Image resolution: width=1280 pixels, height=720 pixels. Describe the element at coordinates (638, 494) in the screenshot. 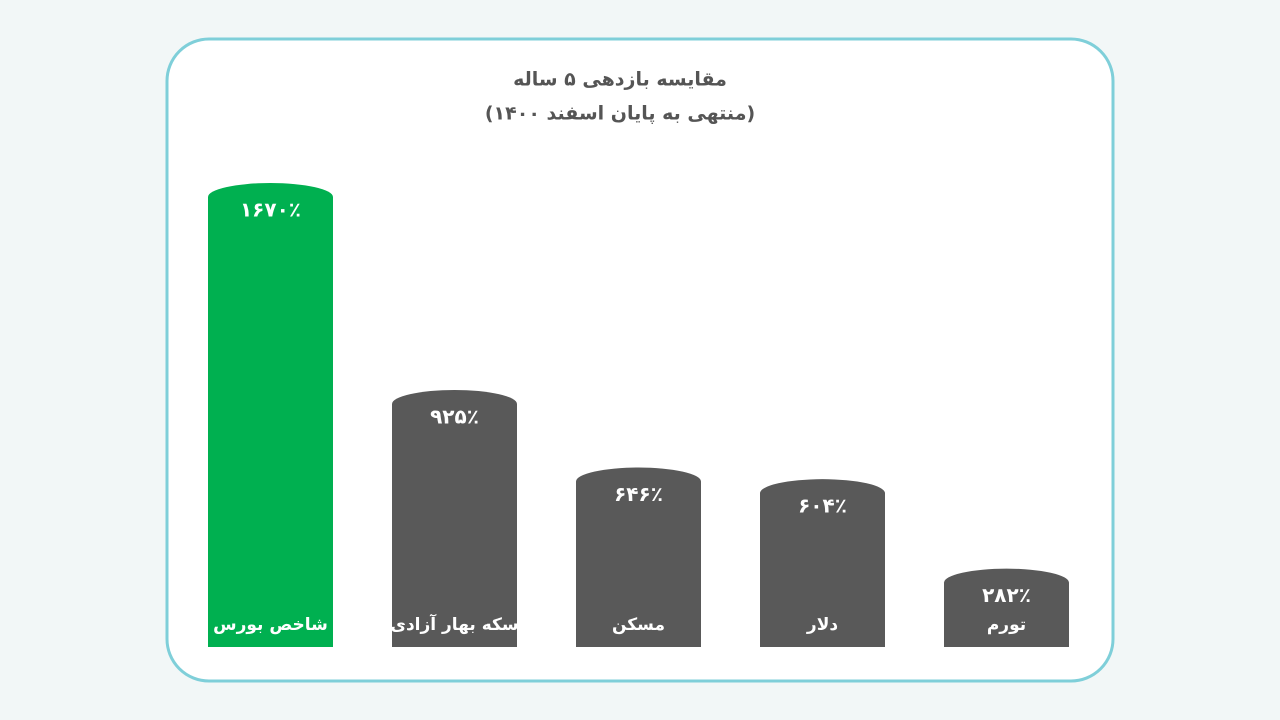

I see `value-label: ۶۴۶٪` at that location.